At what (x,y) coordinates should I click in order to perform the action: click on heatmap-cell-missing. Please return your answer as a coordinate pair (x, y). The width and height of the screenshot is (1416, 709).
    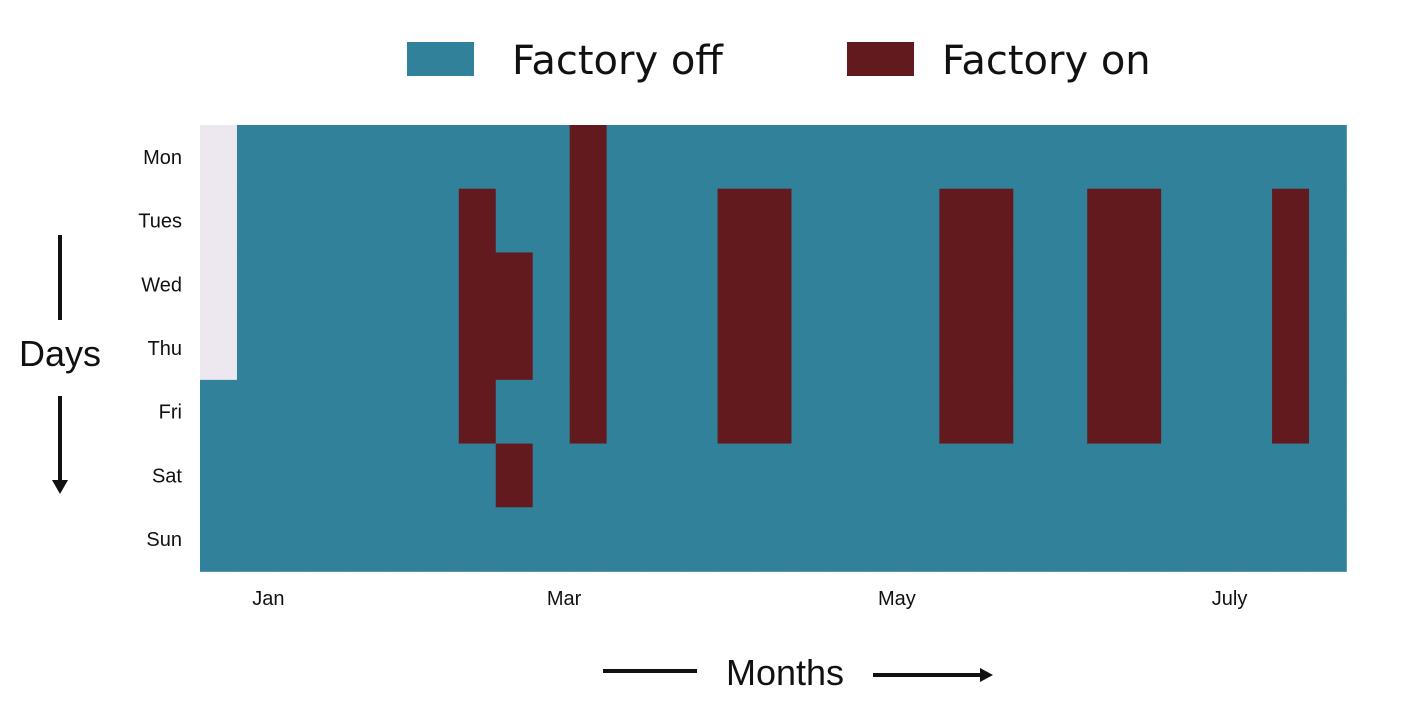
    Looking at the image, I should click on (219, 348).